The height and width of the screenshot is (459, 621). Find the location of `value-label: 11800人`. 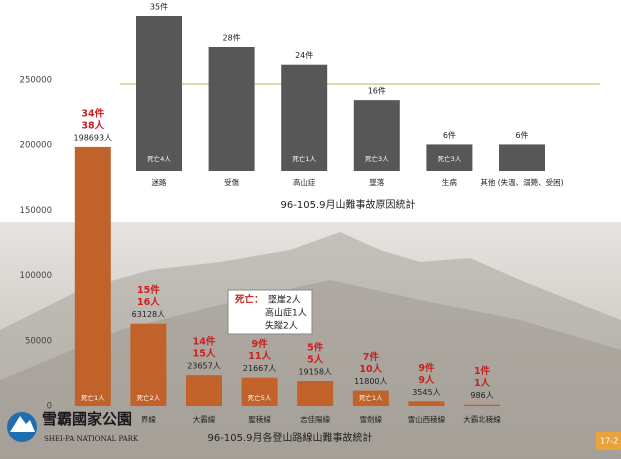

value-label: 11800人 is located at coordinates (370, 381).